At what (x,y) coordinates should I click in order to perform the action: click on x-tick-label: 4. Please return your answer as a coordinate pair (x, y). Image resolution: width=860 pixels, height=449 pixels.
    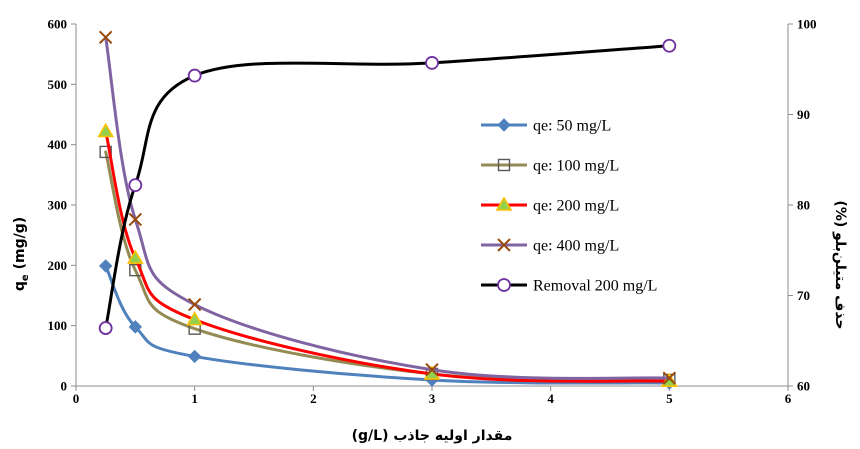
    Looking at the image, I should click on (550, 398).